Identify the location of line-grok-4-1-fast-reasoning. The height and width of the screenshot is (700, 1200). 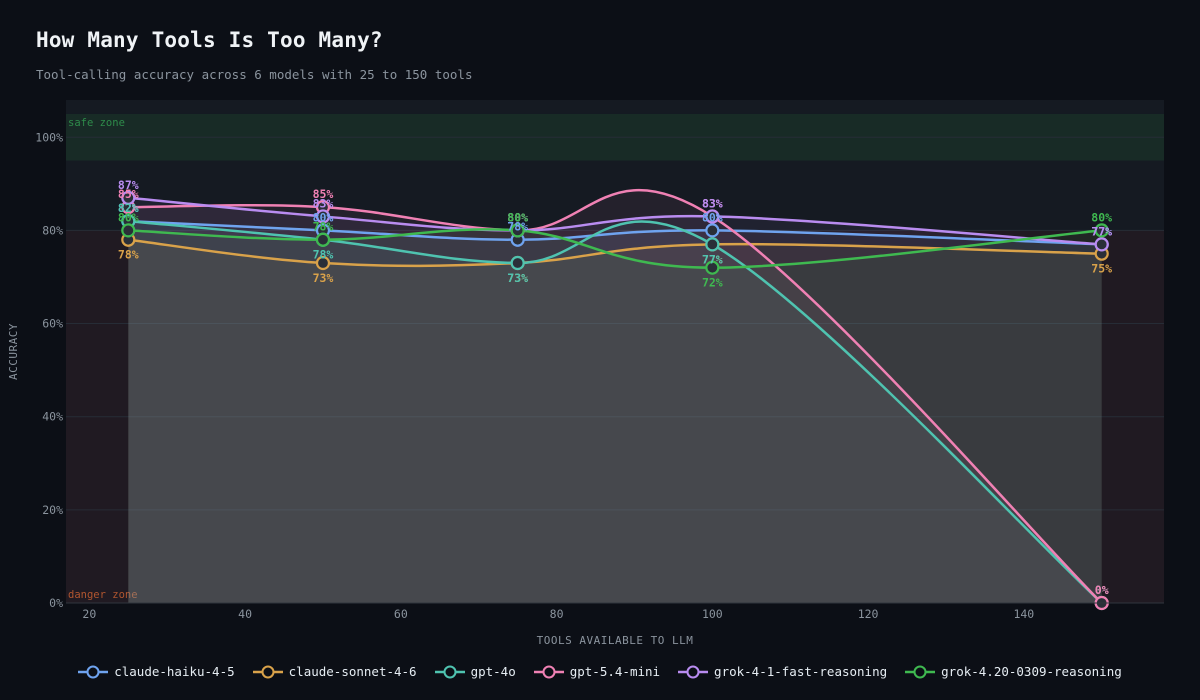
(615, 221).